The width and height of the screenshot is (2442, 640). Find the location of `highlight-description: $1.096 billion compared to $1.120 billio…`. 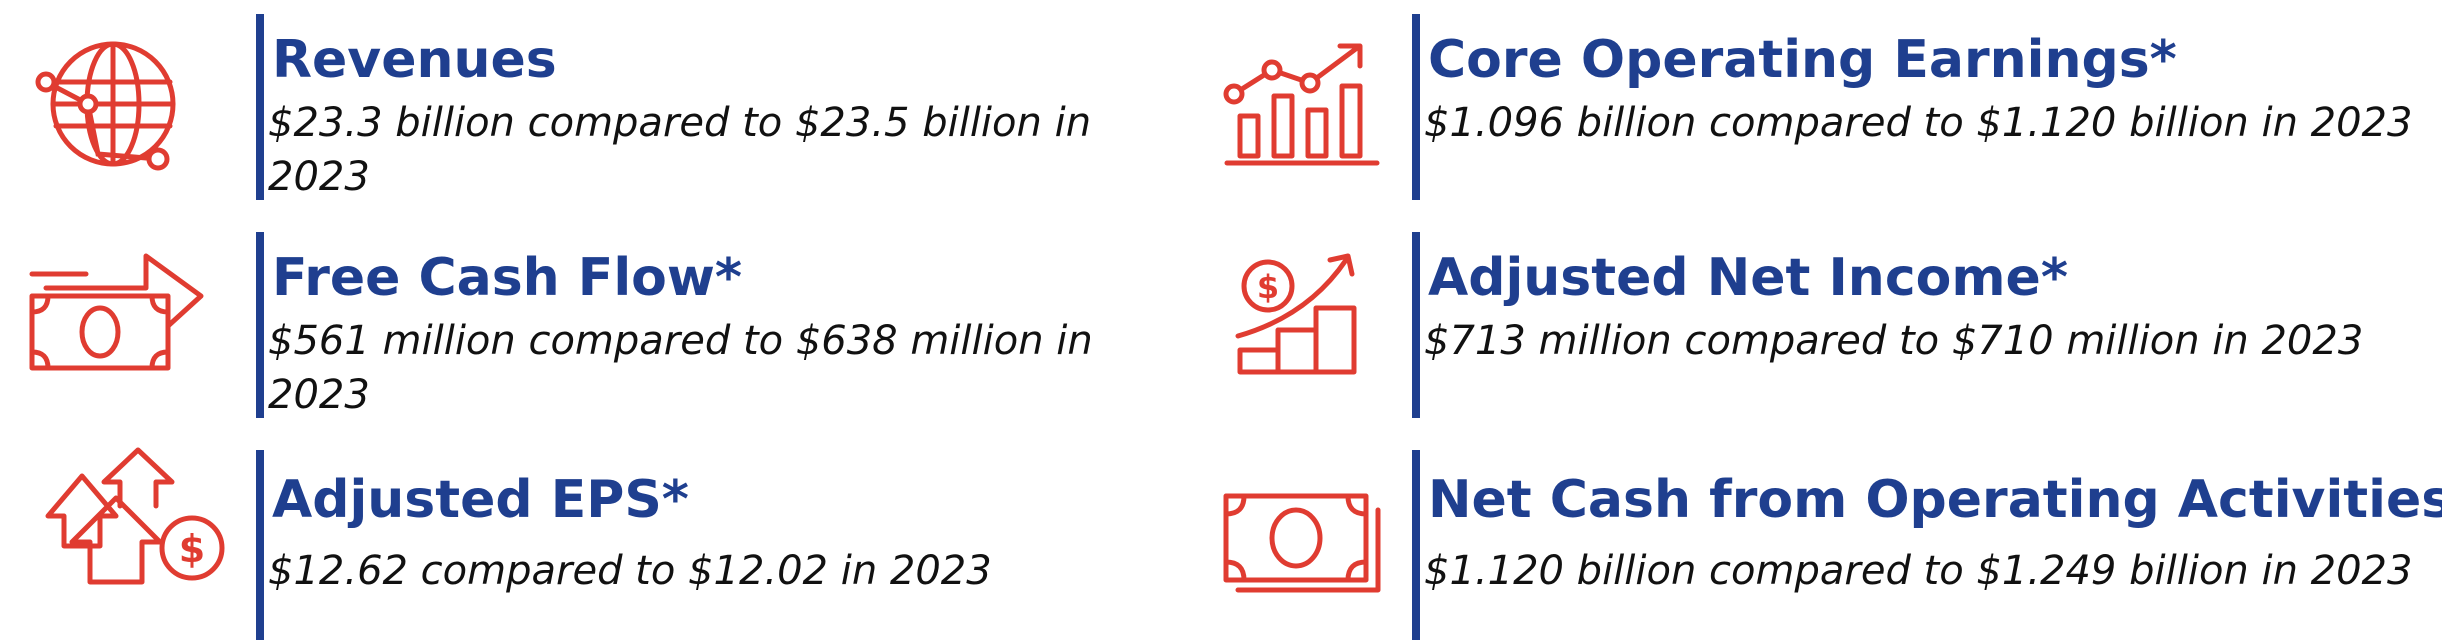

highlight-description: $1.096 billion compared to $1.120 billio… is located at coordinates (1918, 123).